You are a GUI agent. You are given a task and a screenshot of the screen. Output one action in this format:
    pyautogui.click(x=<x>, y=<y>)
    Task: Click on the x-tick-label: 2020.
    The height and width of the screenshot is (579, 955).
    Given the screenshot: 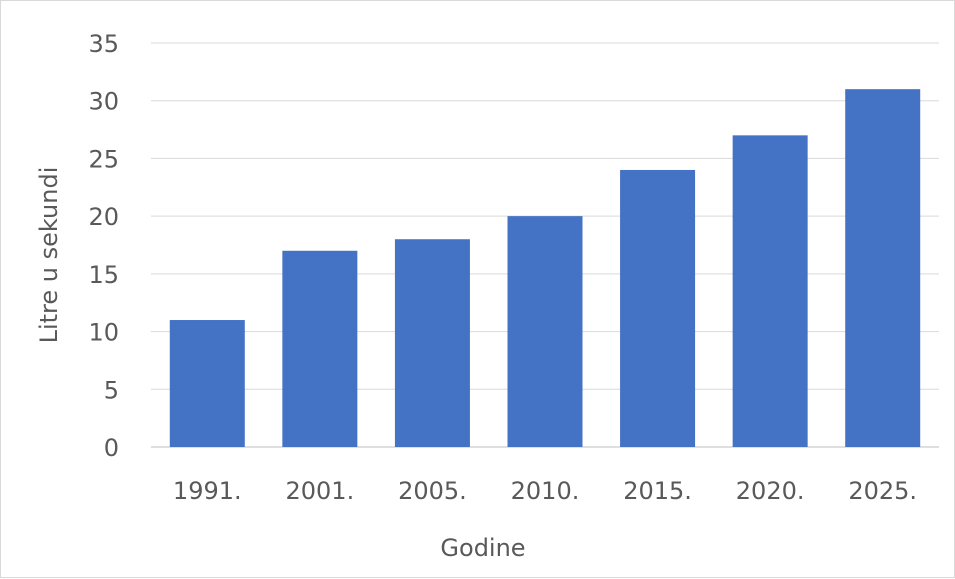 What is the action you would take?
    pyautogui.click(x=770, y=491)
    